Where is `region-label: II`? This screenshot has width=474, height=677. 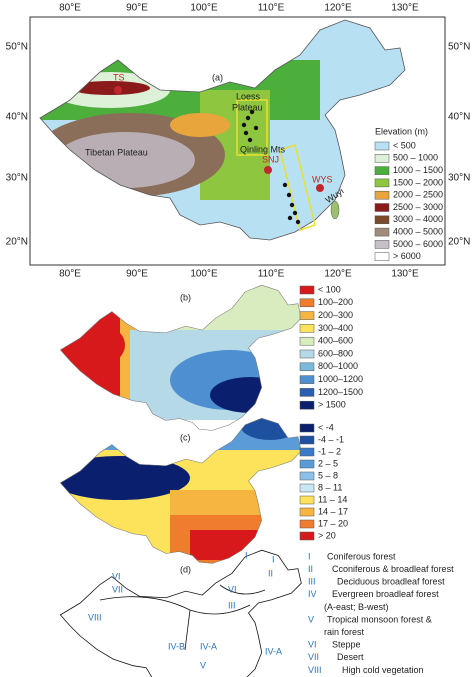 region-label: II is located at coordinates (270, 573).